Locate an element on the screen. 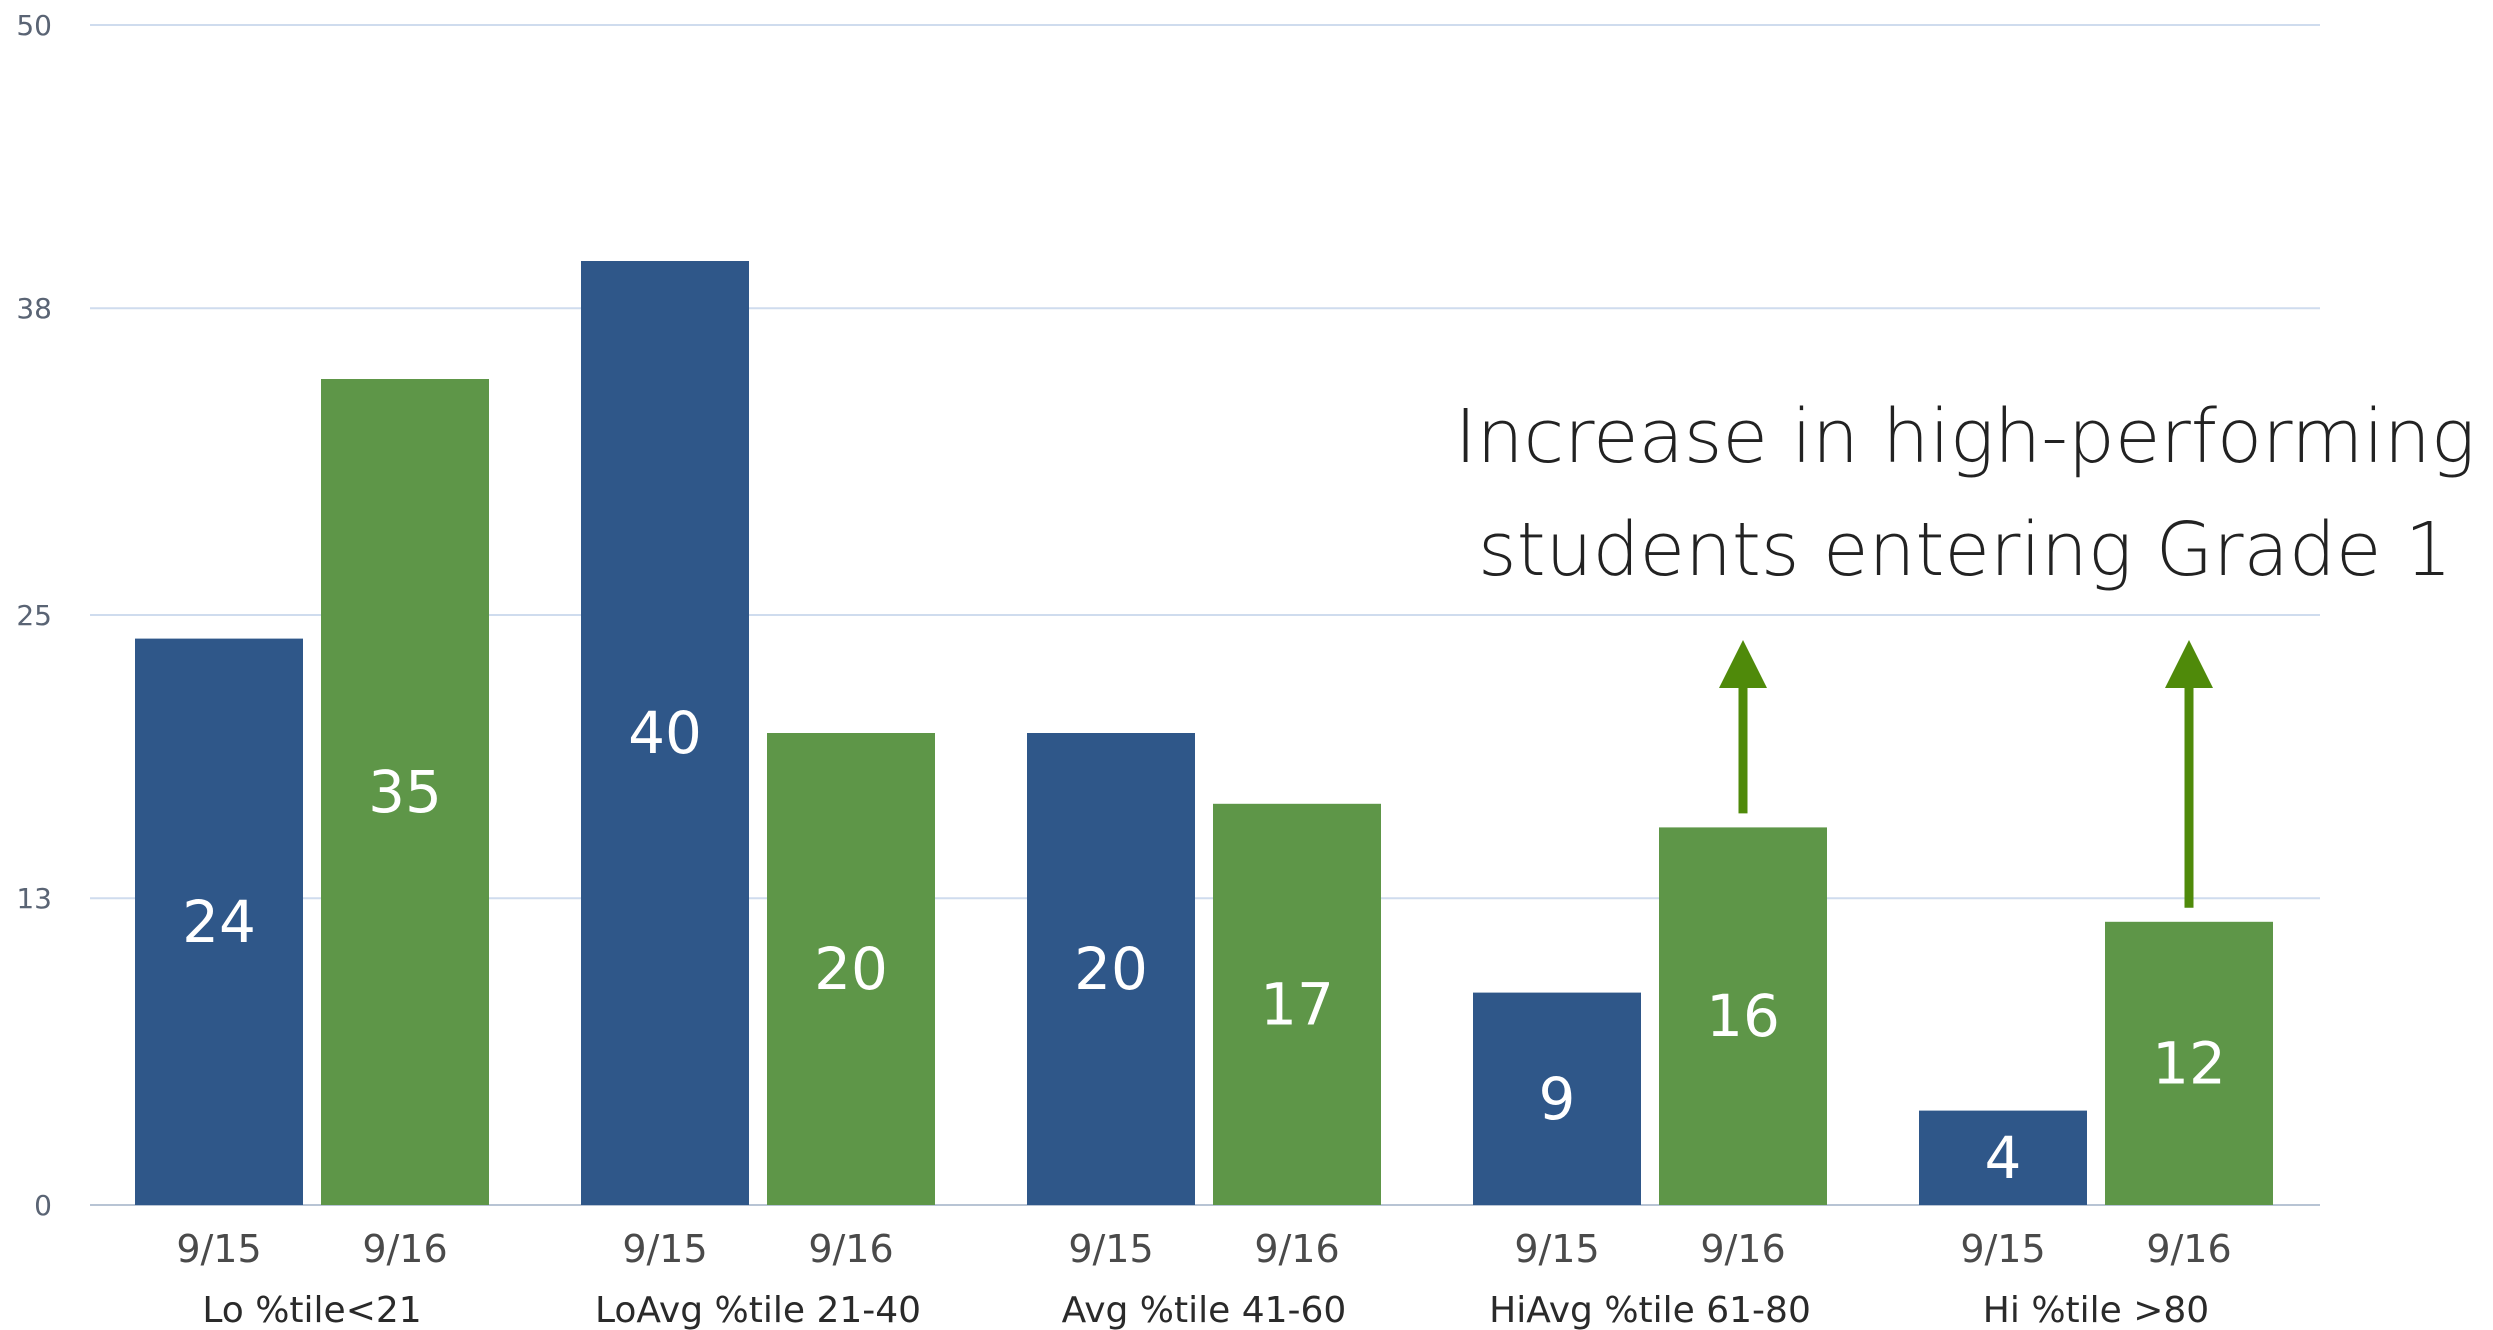 The height and width of the screenshot is (1330, 2493). category-label: Avg %tile 41-60 is located at coordinates (1204, 1310).